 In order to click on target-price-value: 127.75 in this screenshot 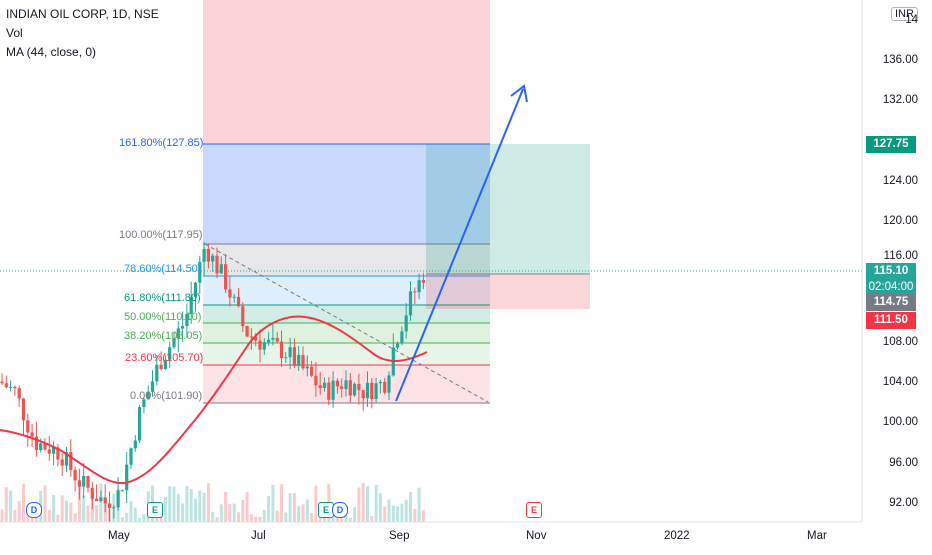, I will do `click(891, 144)`.